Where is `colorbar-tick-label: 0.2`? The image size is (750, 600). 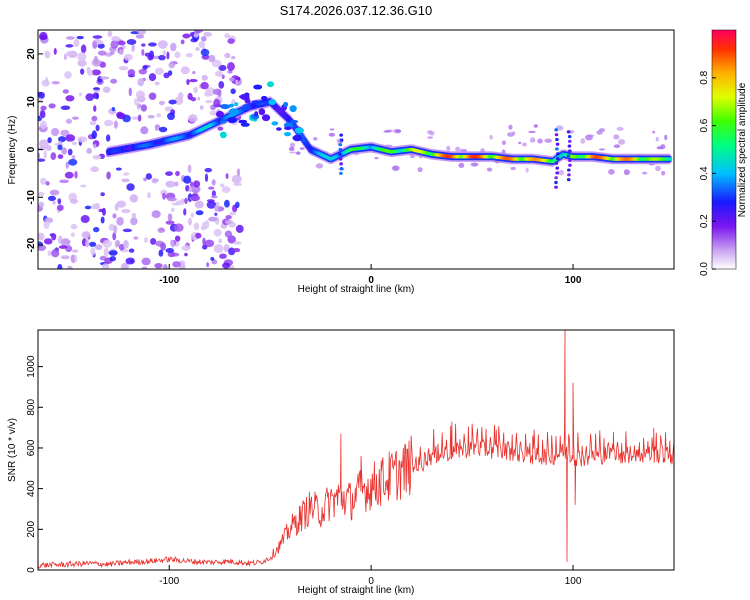 colorbar-tick-label: 0.2 is located at coordinates (704, 221).